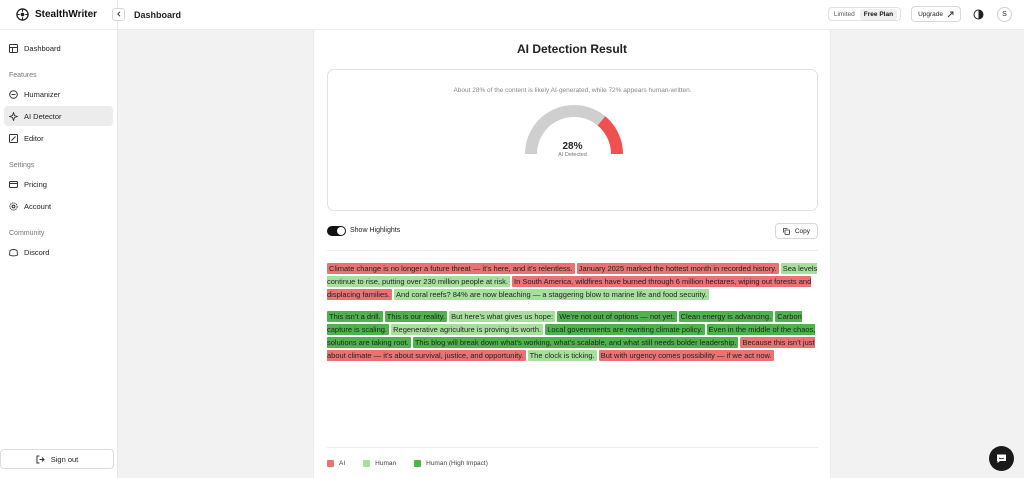 Image resolution: width=1024 pixels, height=478 pixels. I want to click on chevron-left-icon, so click(119, 14).